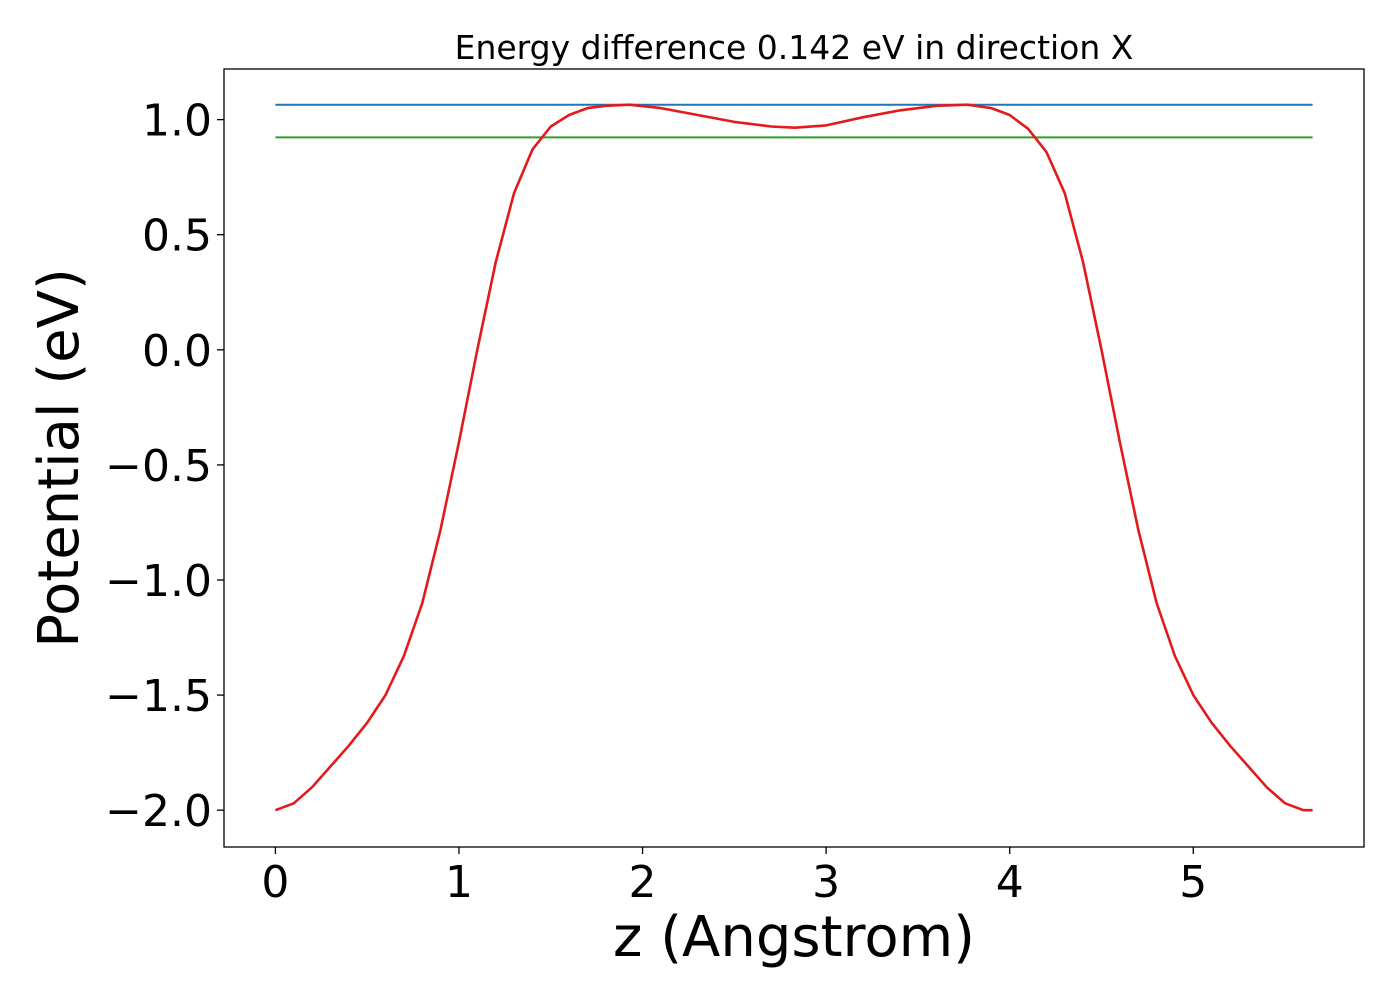  Describe the element at coordinates (158, 581) in the screenshot. I see `y-tick-label: −1.0` at that location.